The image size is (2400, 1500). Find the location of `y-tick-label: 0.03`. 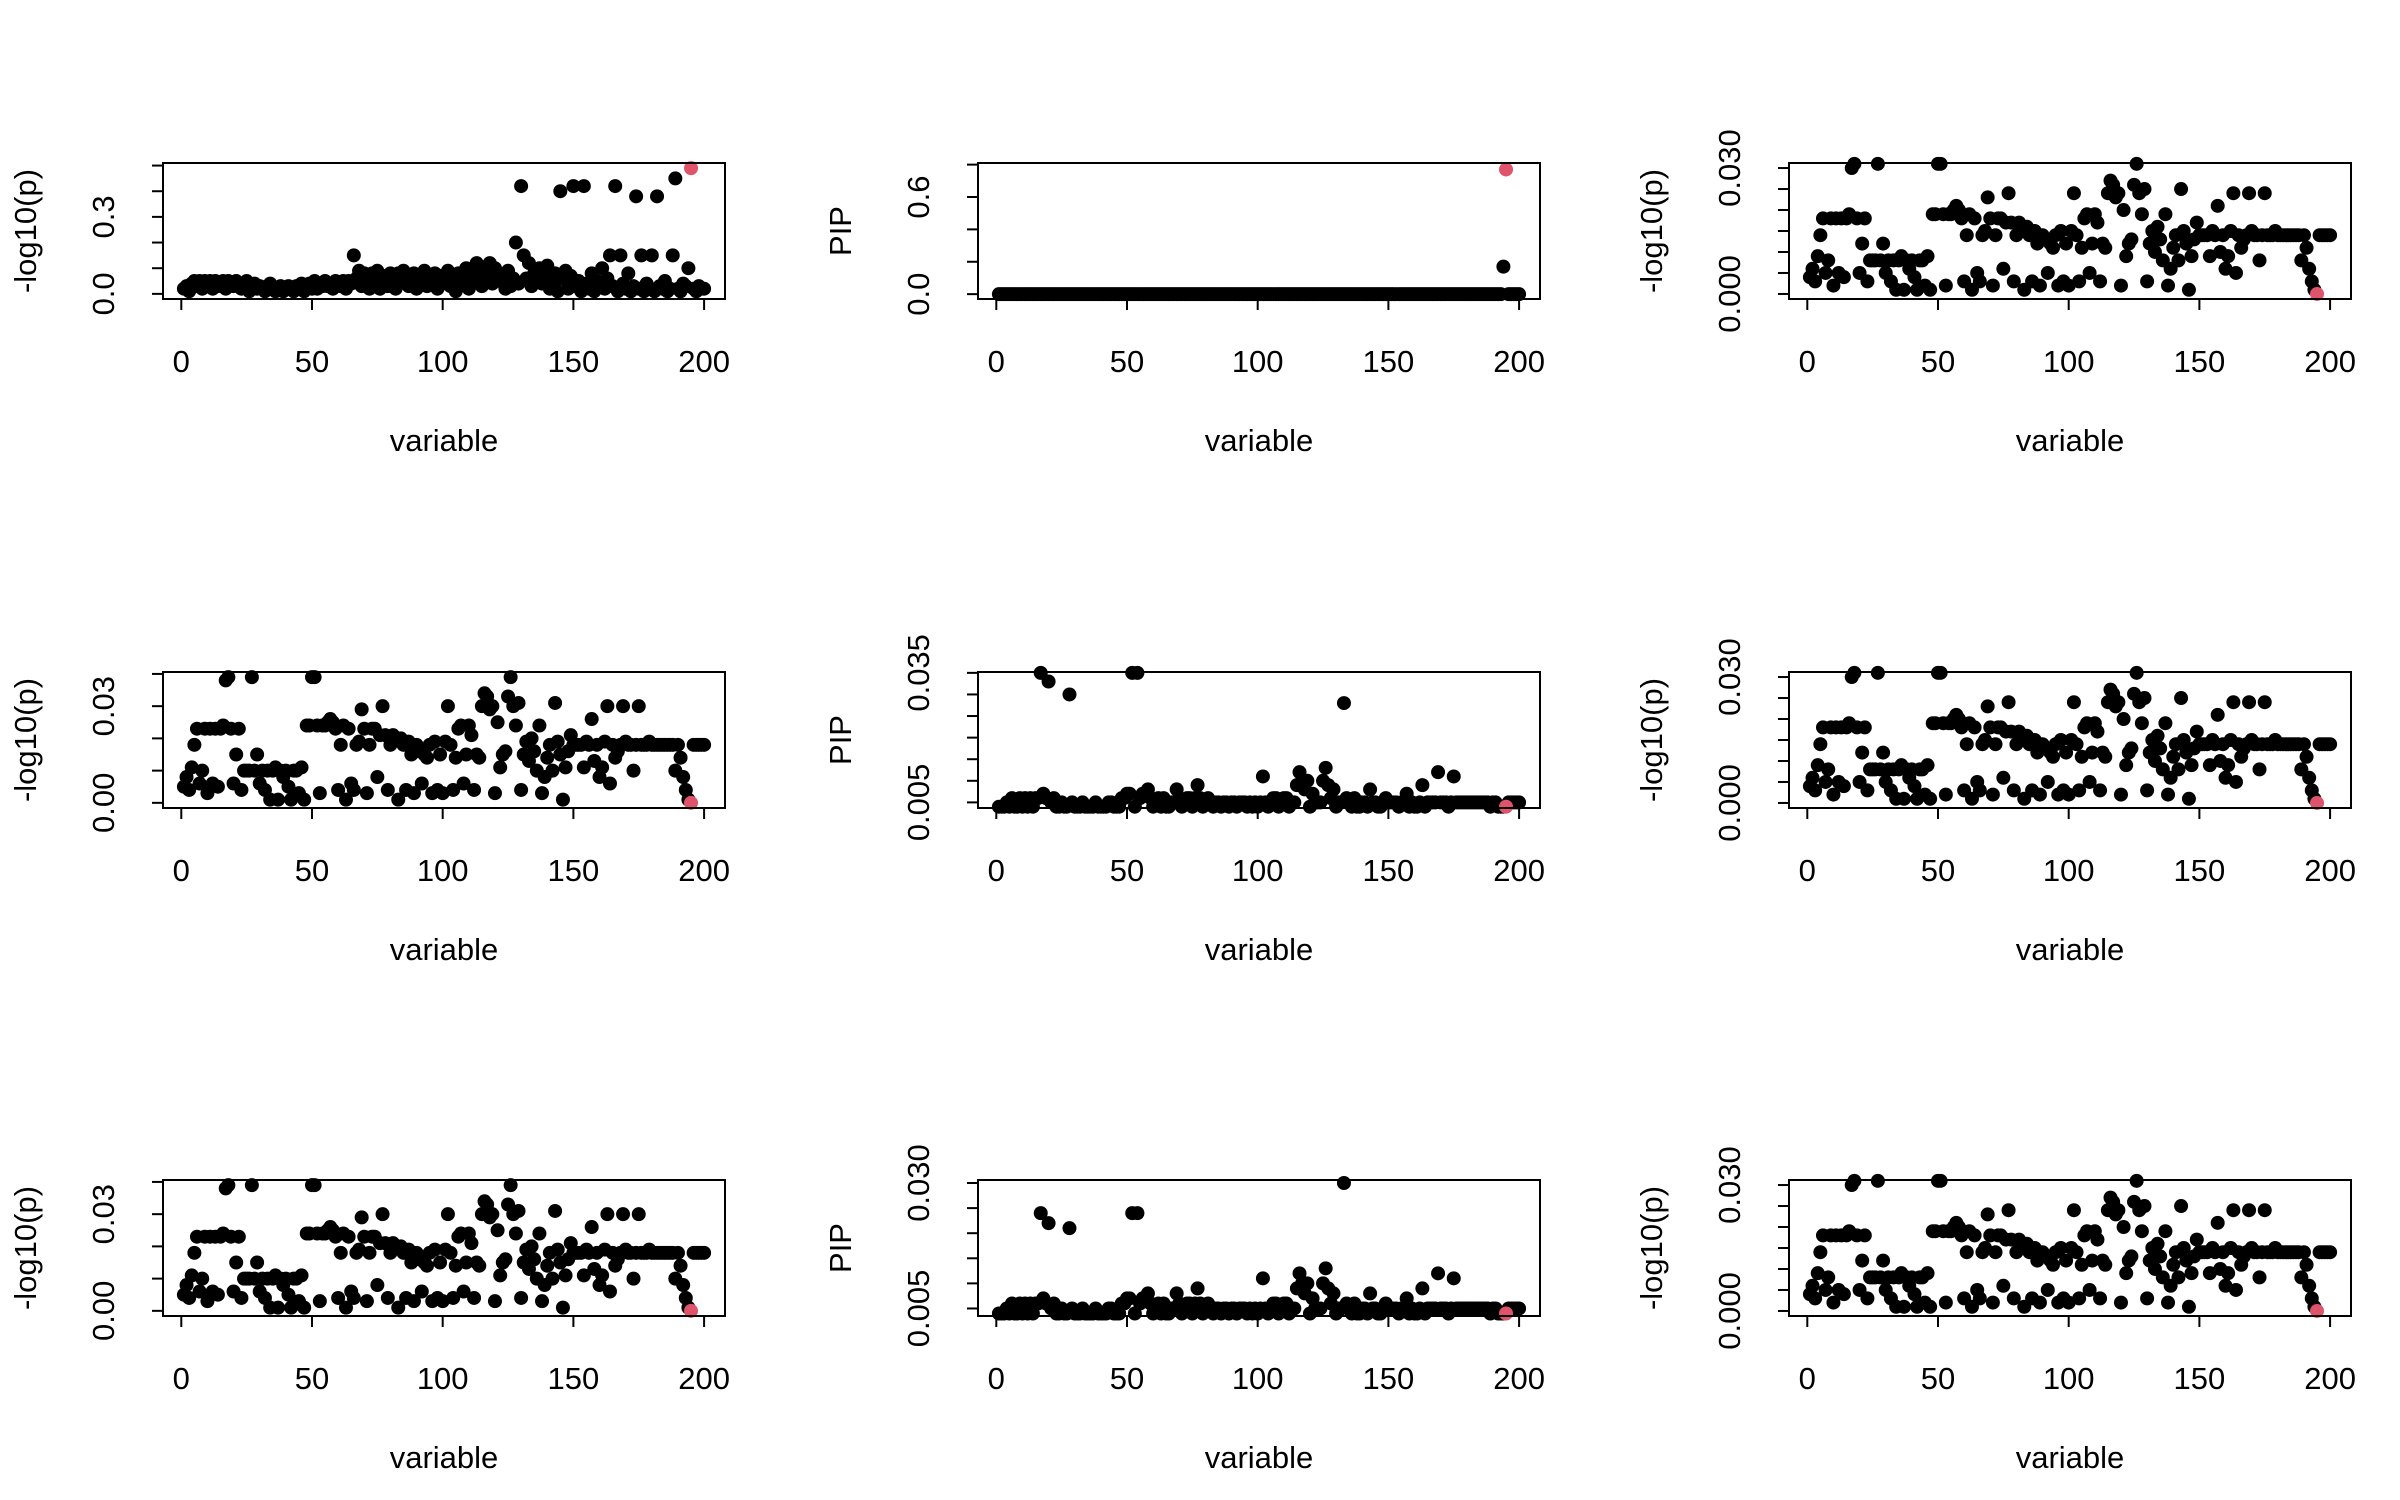

y-tick-label: 0.03 is located at coordinates (103, 706).